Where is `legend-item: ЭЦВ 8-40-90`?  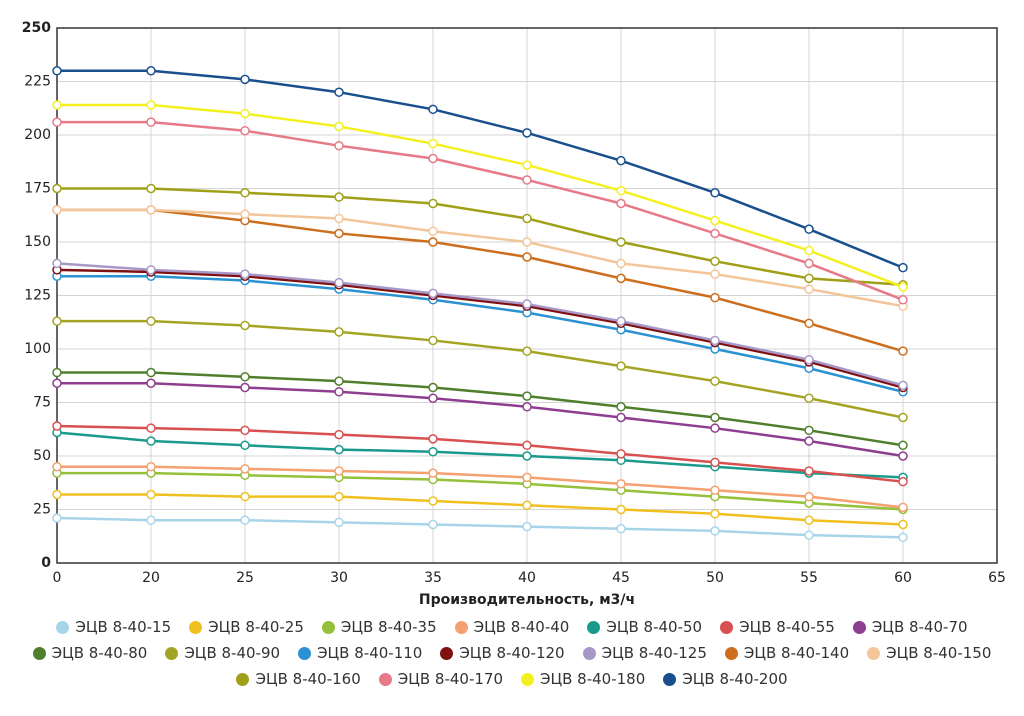
legend-item: ЭЦВ 8-40-90 is located at coordinates (222, 653).